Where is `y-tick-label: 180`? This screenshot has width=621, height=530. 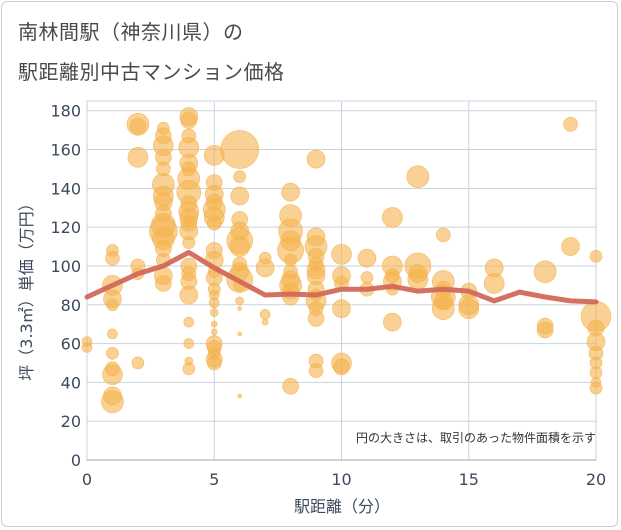 y-tick-label: 180 is located at coordinates (65, 111).